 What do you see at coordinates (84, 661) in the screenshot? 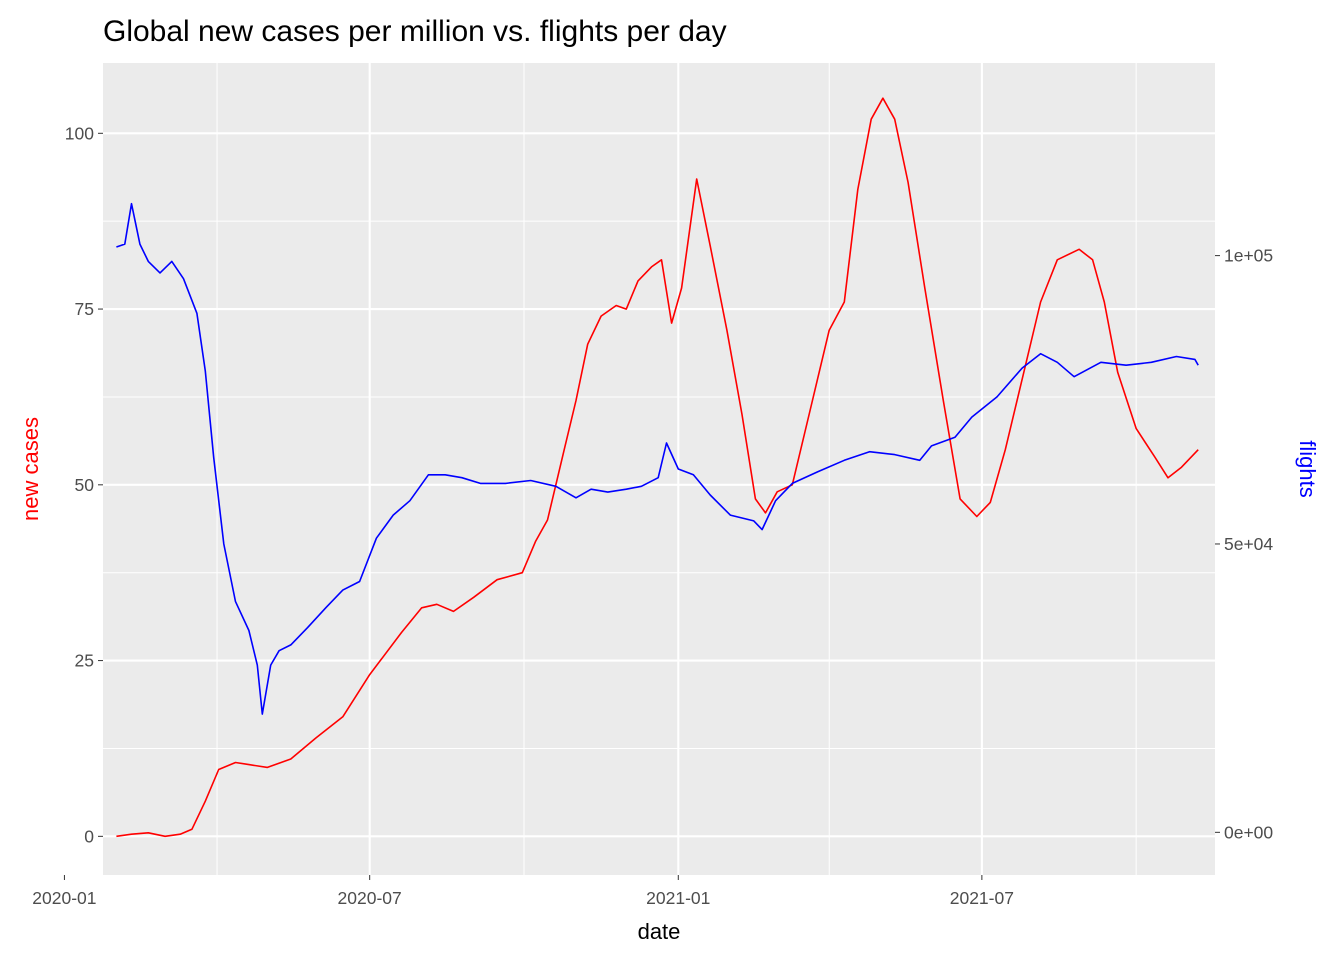
I see `y-left-tick-label: 25` at bounding box center [84, 661].